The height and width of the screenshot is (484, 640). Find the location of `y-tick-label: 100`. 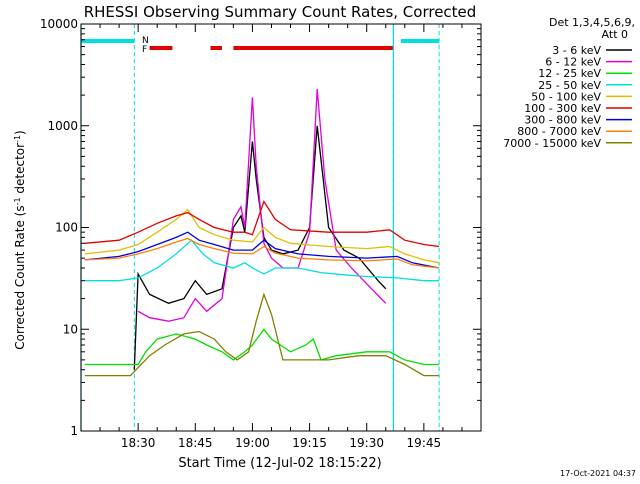

y-tick-label: 100 is located at coordinates (66, 228).